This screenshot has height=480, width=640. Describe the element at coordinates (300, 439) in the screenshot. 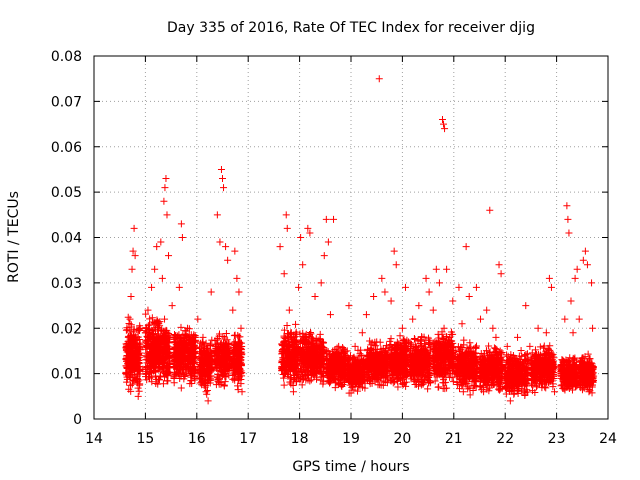

I see `x-tick-label: 18` at that location.